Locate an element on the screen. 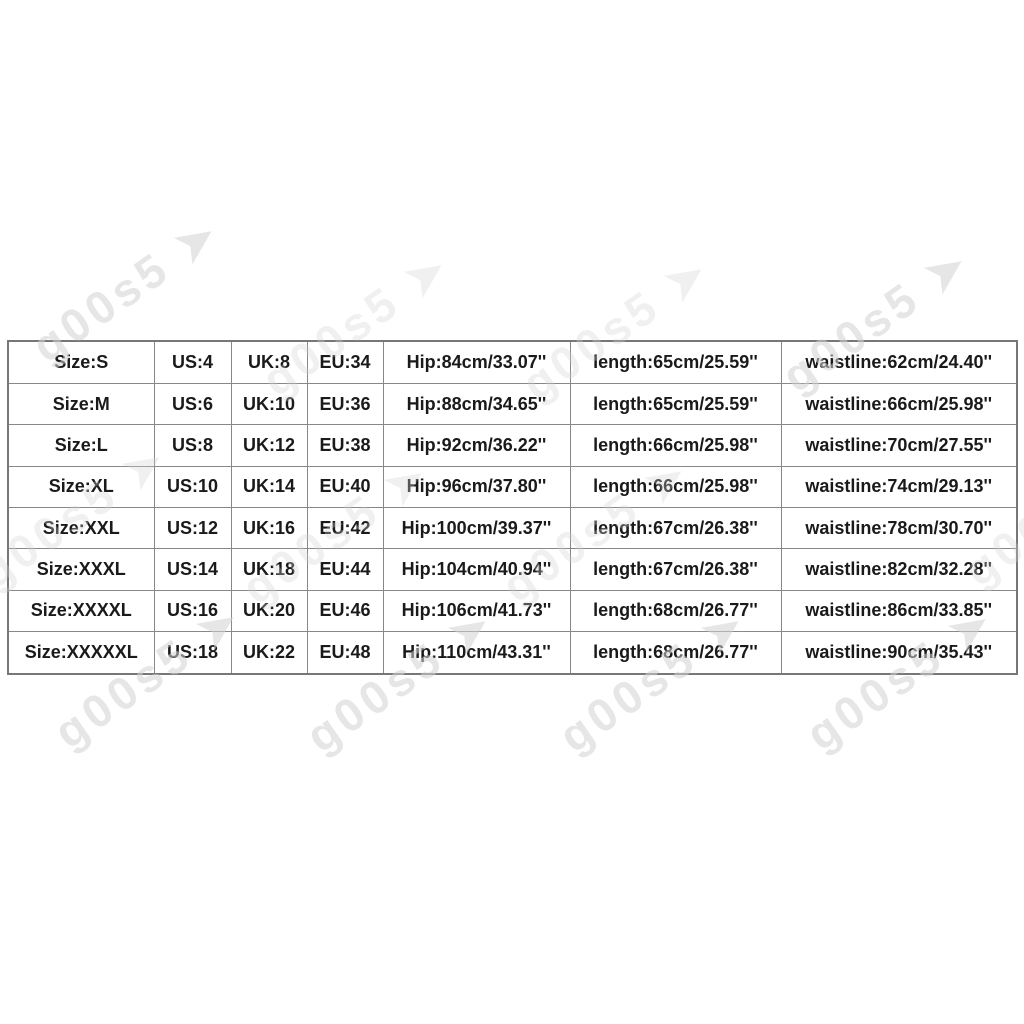  cell-us: US:8 is located at coordinates (192, 445).